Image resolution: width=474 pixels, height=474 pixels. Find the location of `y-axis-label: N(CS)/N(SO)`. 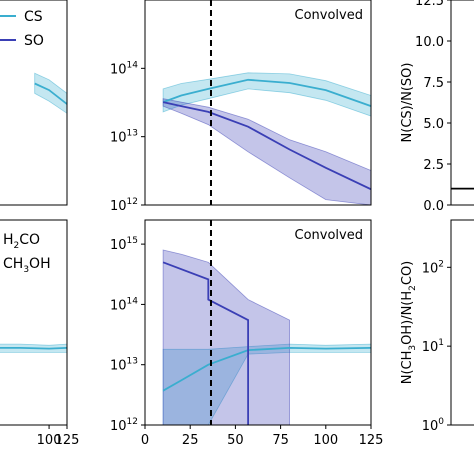

y-axis-label: N(CS)/N(SO) is located at coordinates (407, 103).